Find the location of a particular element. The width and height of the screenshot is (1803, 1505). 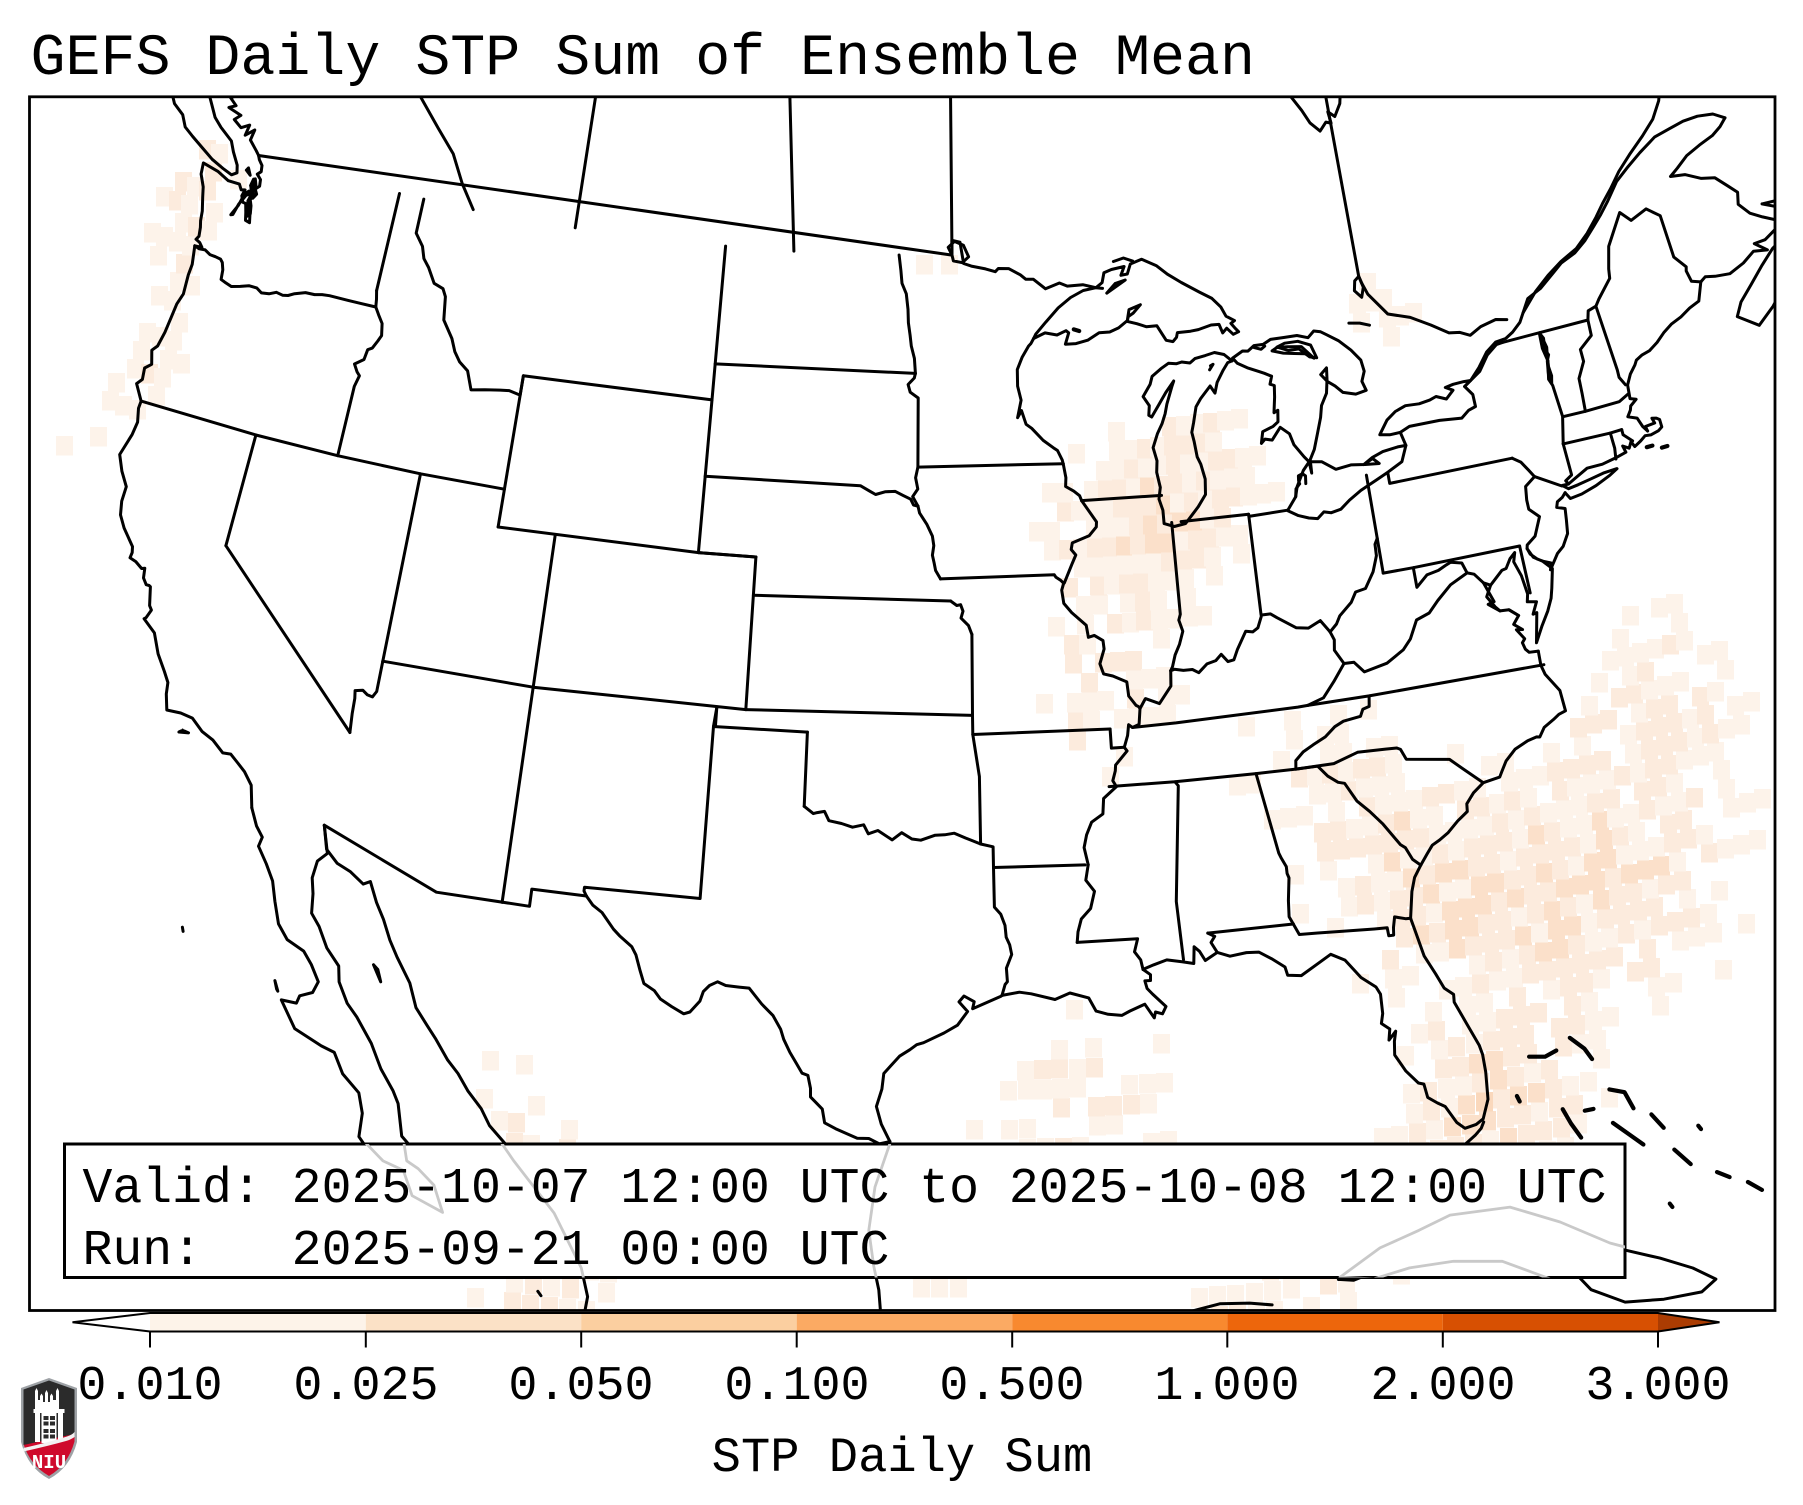

svg-text: Run: 2025-09-21 00:00 UTC is located at coordinates (486, 1251).